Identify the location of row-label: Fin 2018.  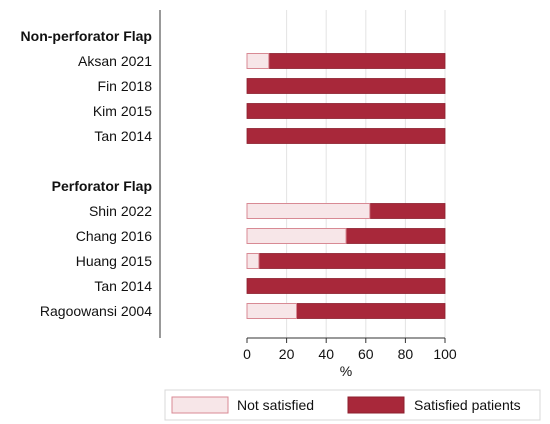
(125, 86).